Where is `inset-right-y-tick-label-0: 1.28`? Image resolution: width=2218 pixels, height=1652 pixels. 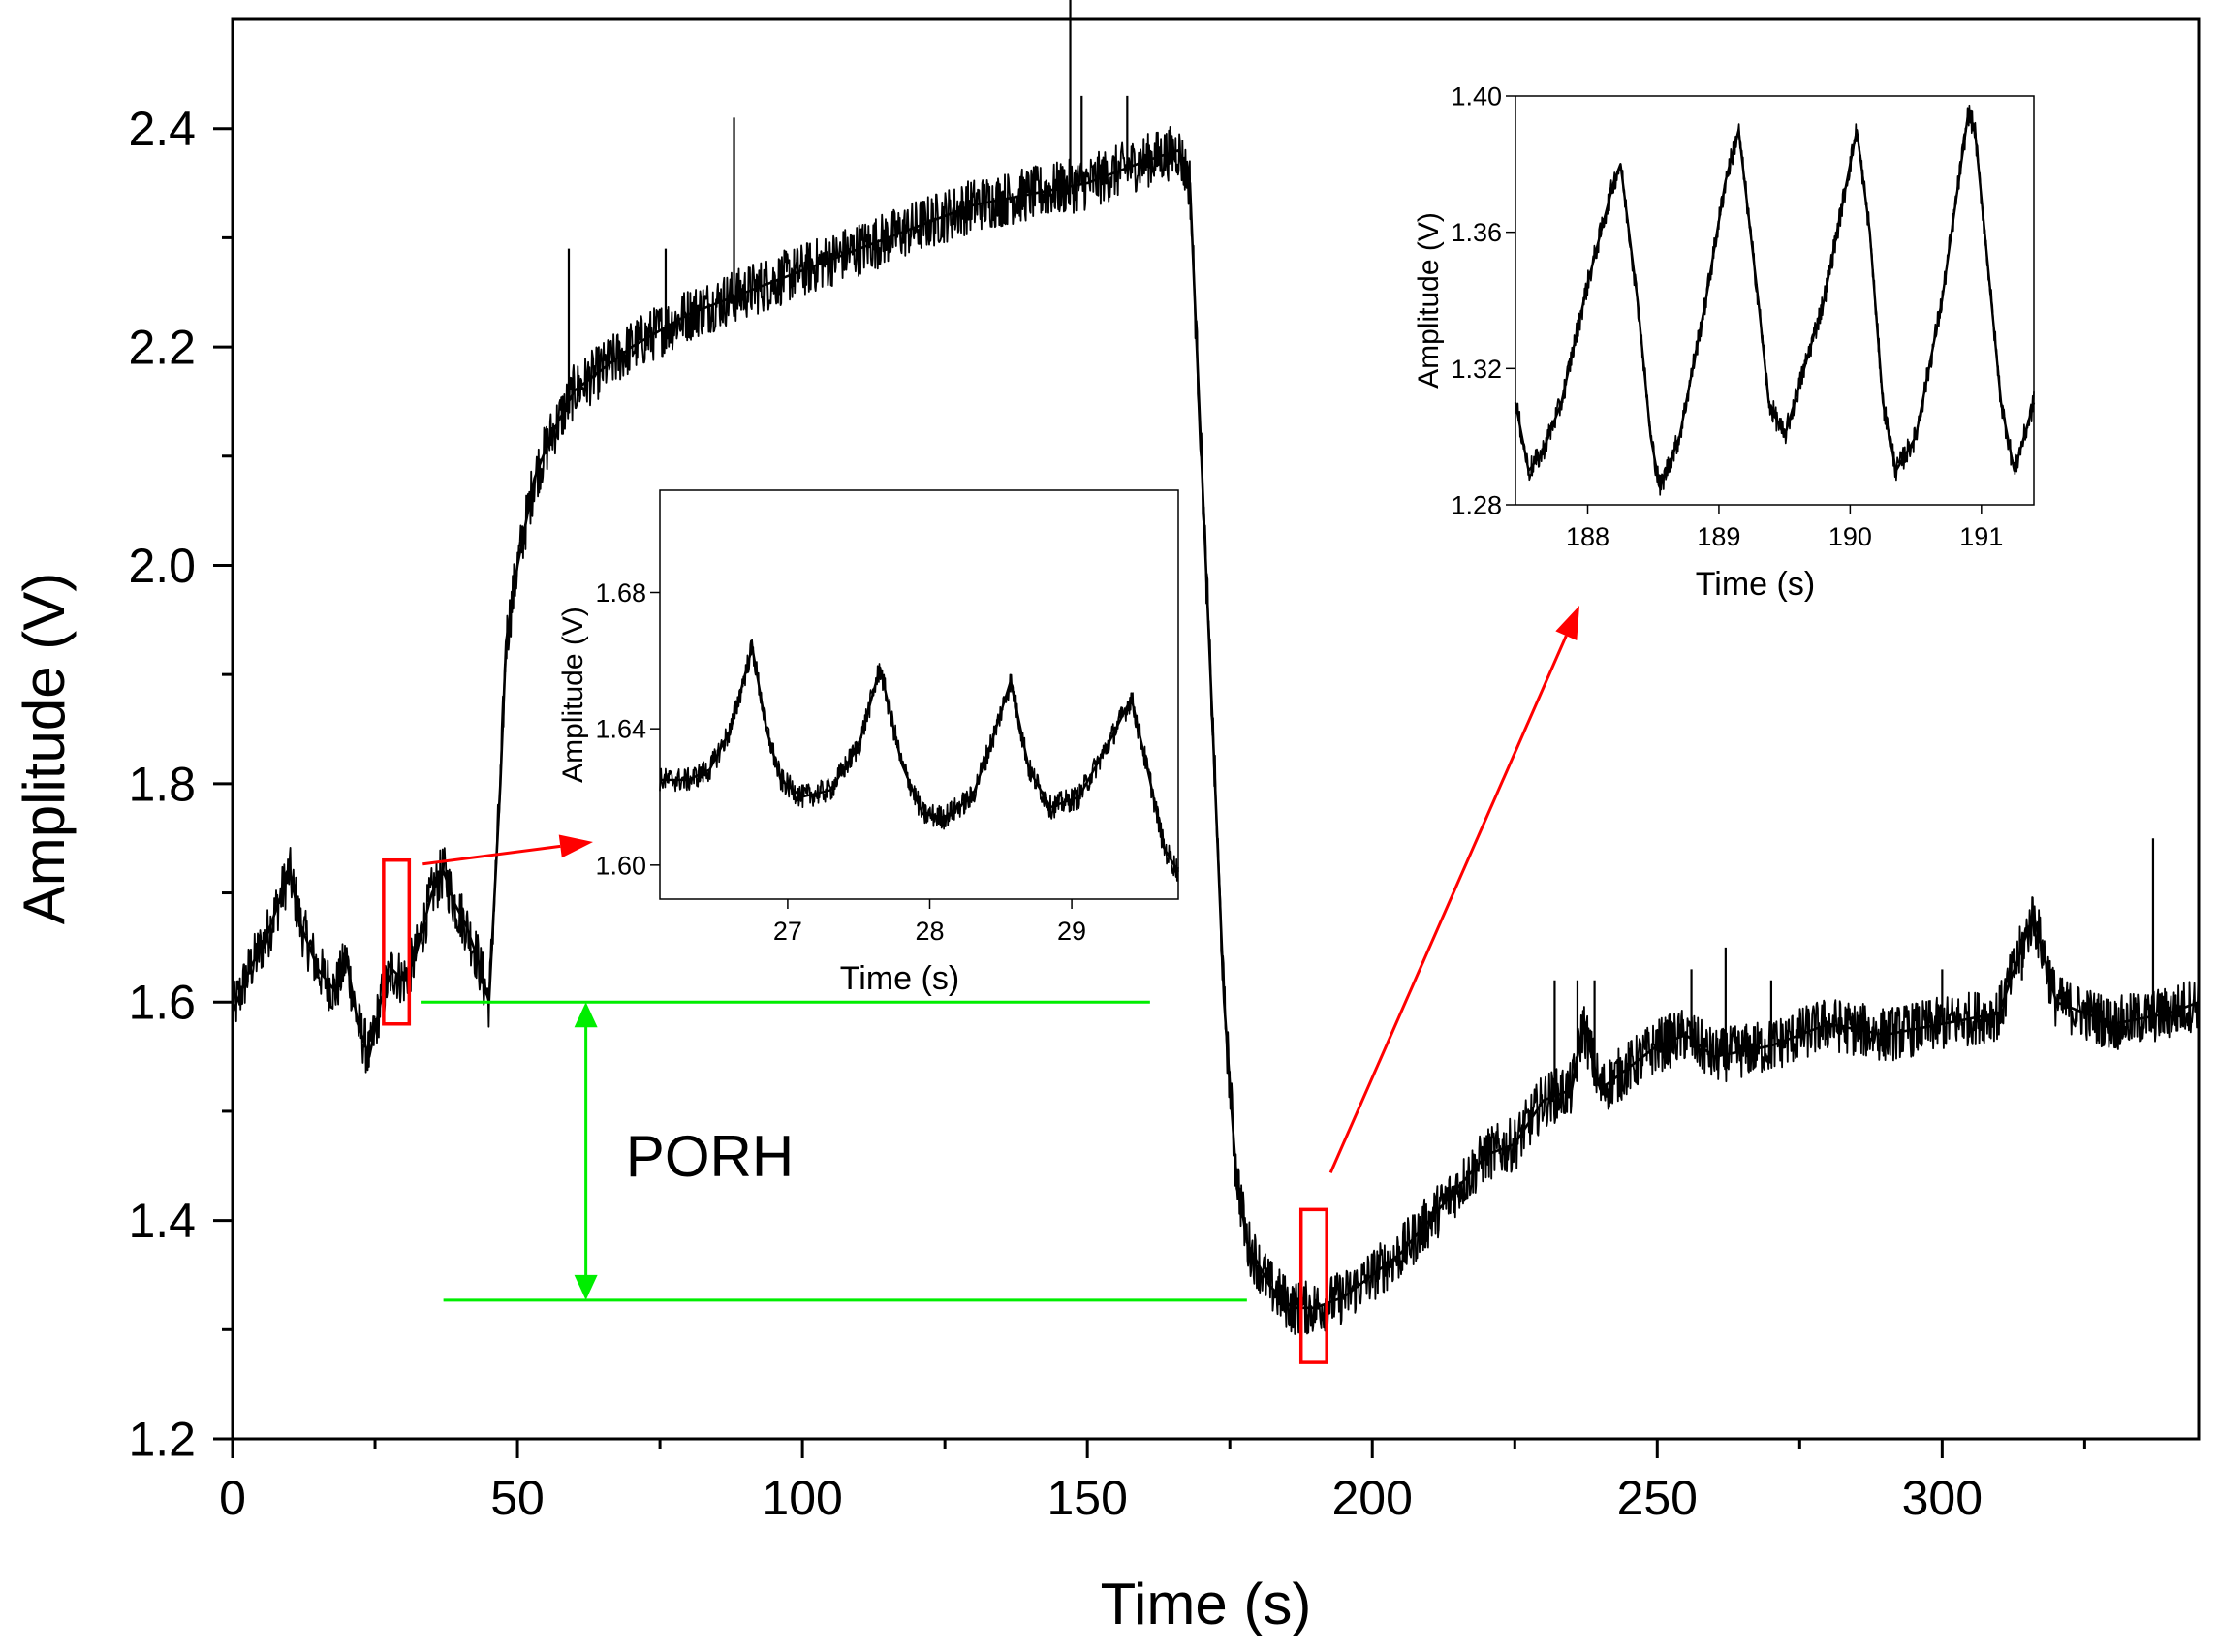 inset-right-y-tick-label-0: 1.28 is located at coordinates (1476, 504).